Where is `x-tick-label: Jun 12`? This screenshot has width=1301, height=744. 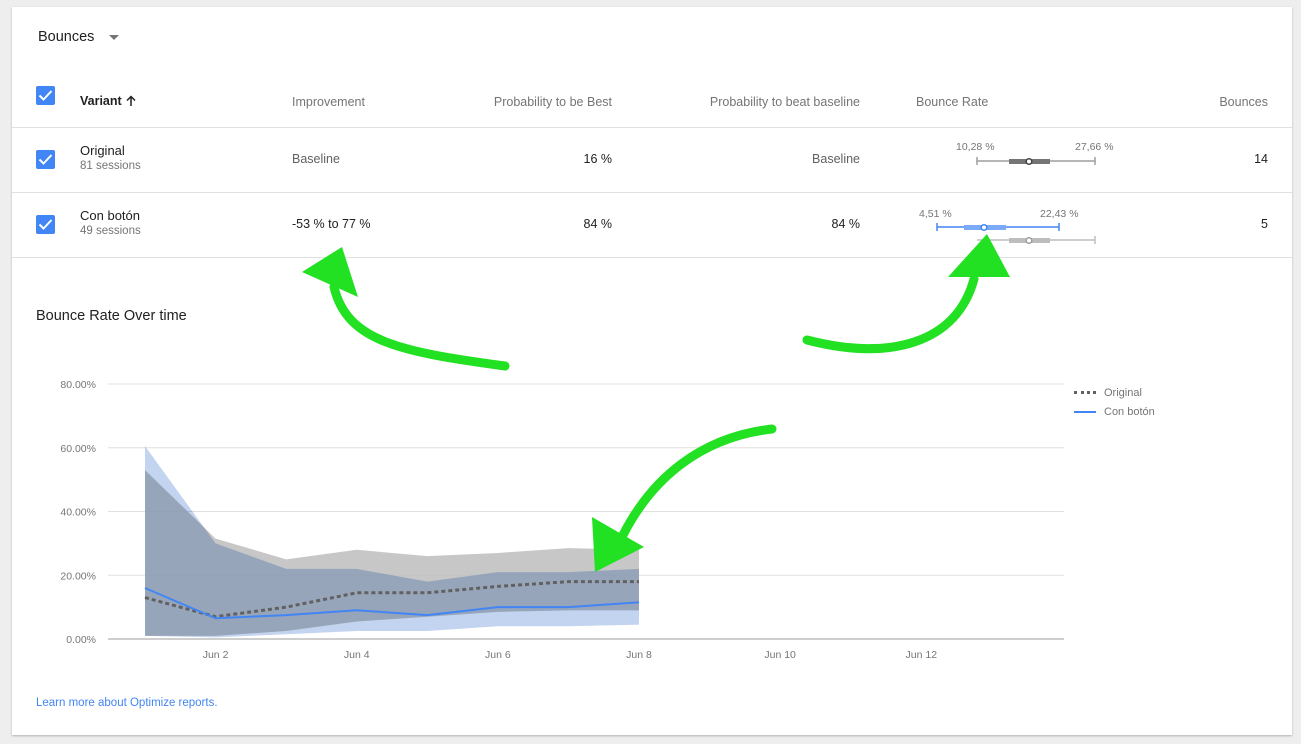
x-tick-label: Jun 12 is located at coordinates (922, 655).